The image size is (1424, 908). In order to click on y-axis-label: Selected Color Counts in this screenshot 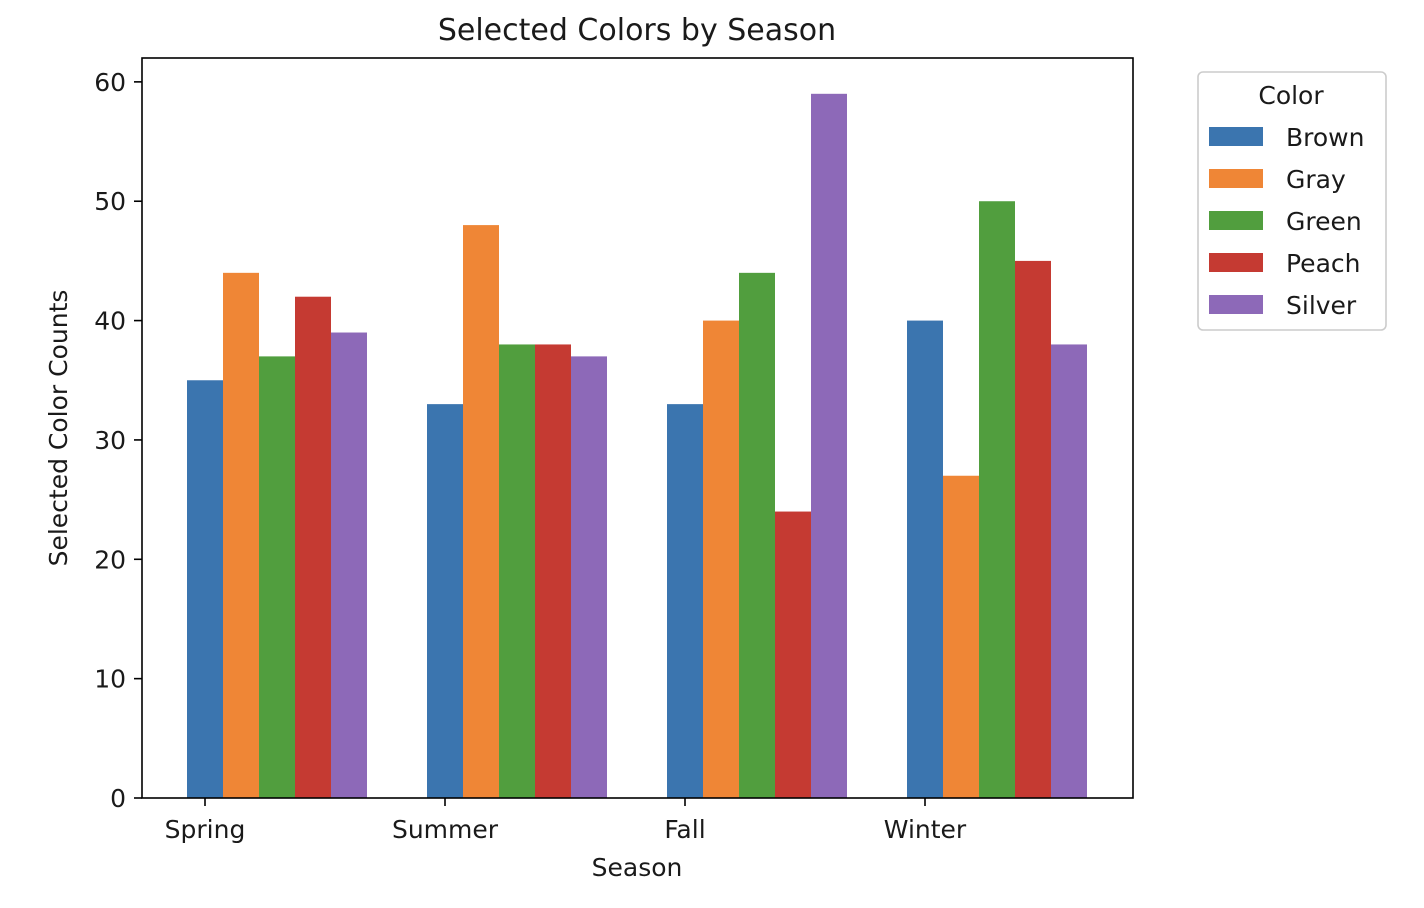, I will do `click(58, 428)`.